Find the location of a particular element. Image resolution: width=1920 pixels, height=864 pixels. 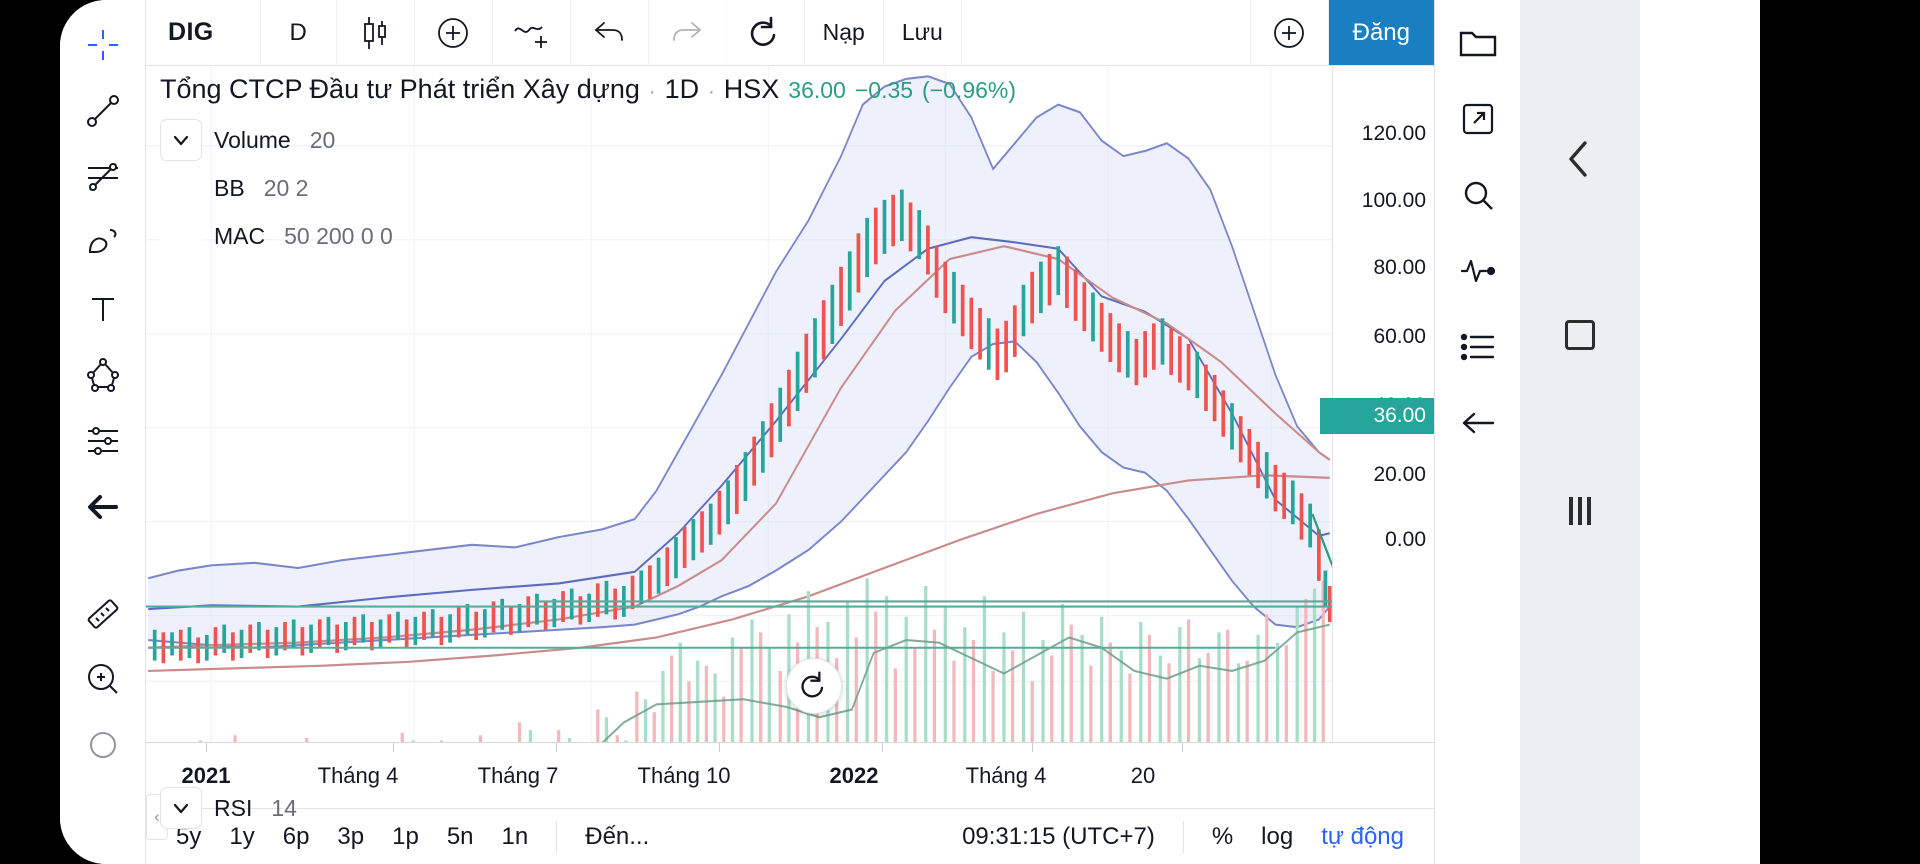

symbol-button: DIG is located at coordinates (203, 32).